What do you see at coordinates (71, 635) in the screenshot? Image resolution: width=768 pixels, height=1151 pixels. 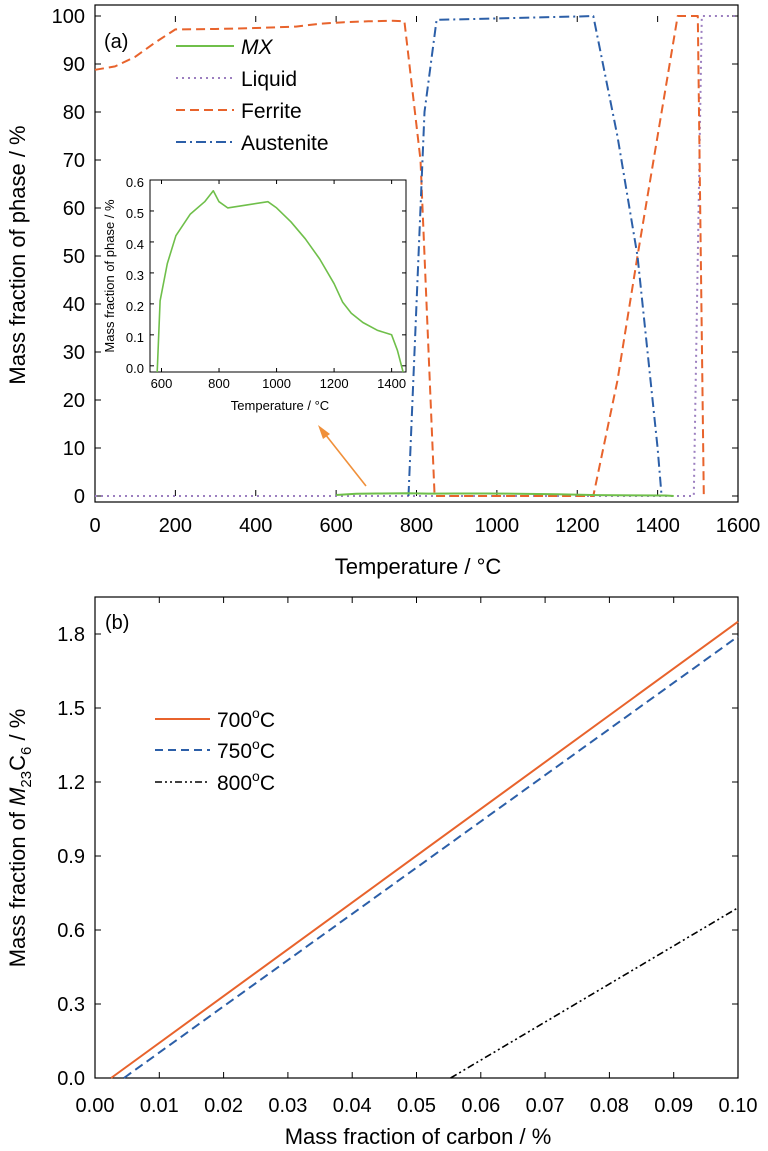 I see `panel-b-y-tick-label: 1.8` at bounding box center [71, 635].